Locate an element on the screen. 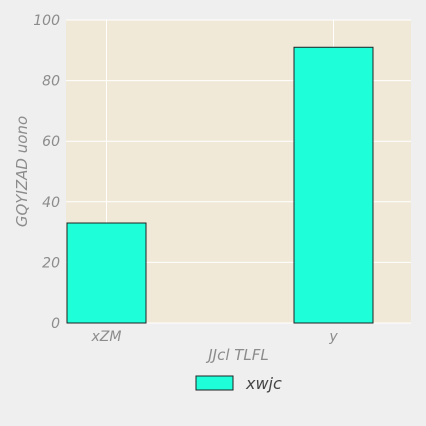 This screenshot has width=426, height=426. y-tick-label: 20 is located at coordinates (51, 263).